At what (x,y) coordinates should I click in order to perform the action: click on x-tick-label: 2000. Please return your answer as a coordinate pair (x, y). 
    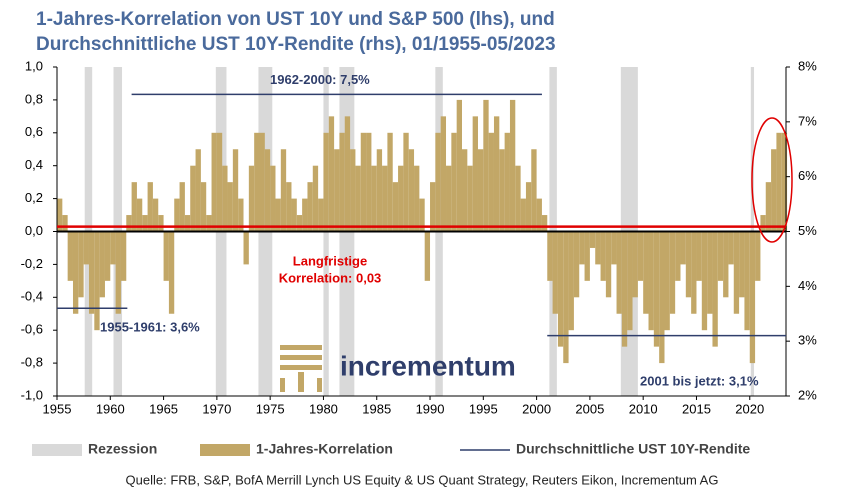
    Looking at the image, I should click on (536, 408).